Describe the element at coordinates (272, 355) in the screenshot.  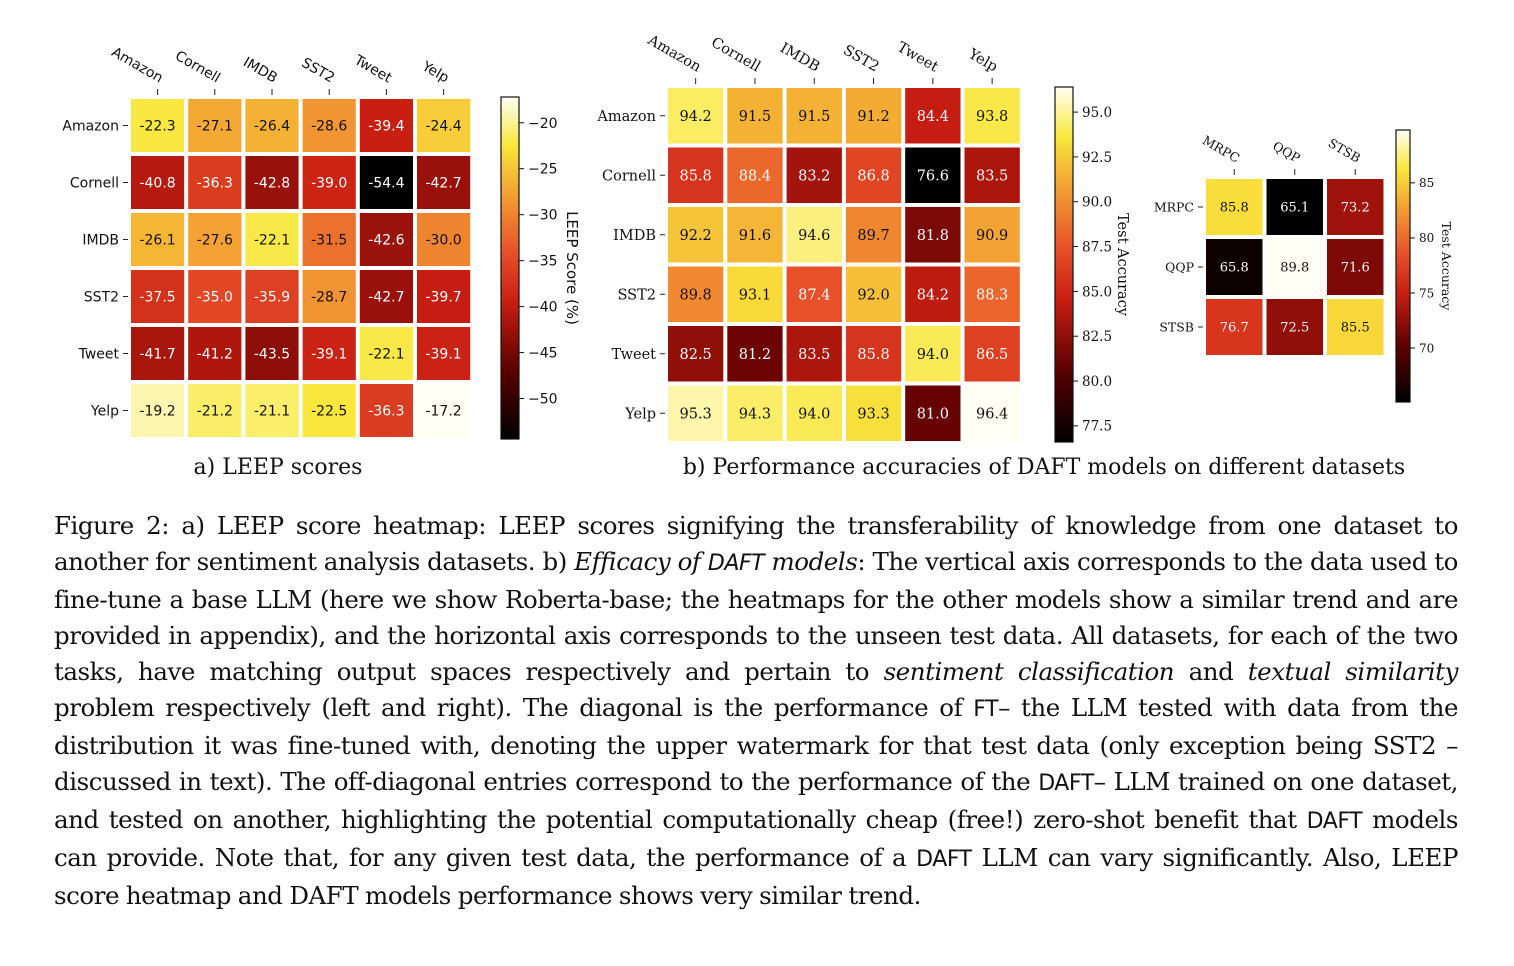
I see `value-label-tweet-imdb: -43.5` at that location.